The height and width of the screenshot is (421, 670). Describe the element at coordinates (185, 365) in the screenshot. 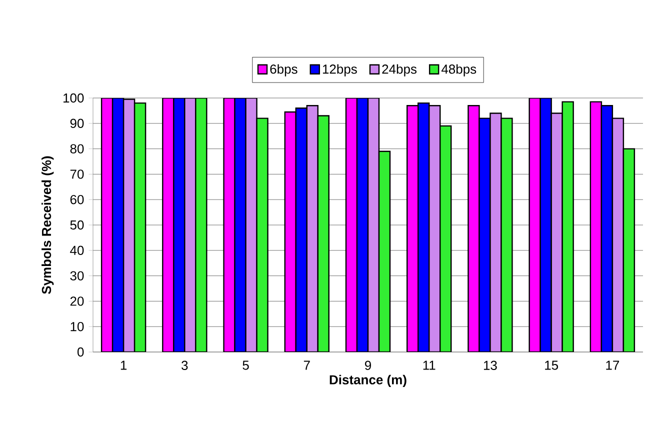

I see `x-tick-label: 3` at that location.